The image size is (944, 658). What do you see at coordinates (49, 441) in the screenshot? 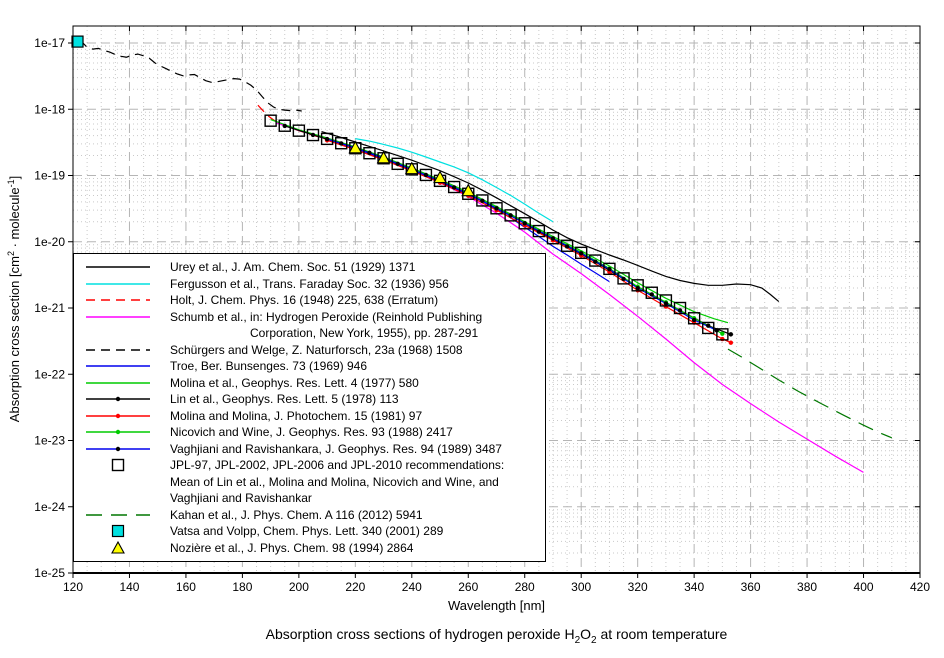
I see `y-tick-label: 1e-23` at bounding box center [49, 441].